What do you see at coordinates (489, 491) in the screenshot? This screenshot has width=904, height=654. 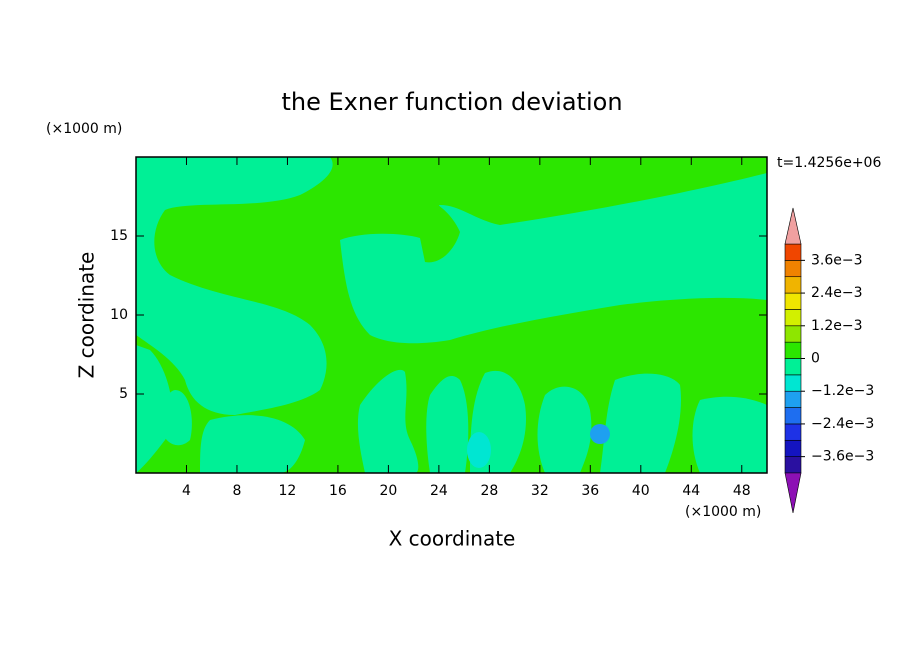 I see `x-tick-label: 28` at bounding box center [489, 491].